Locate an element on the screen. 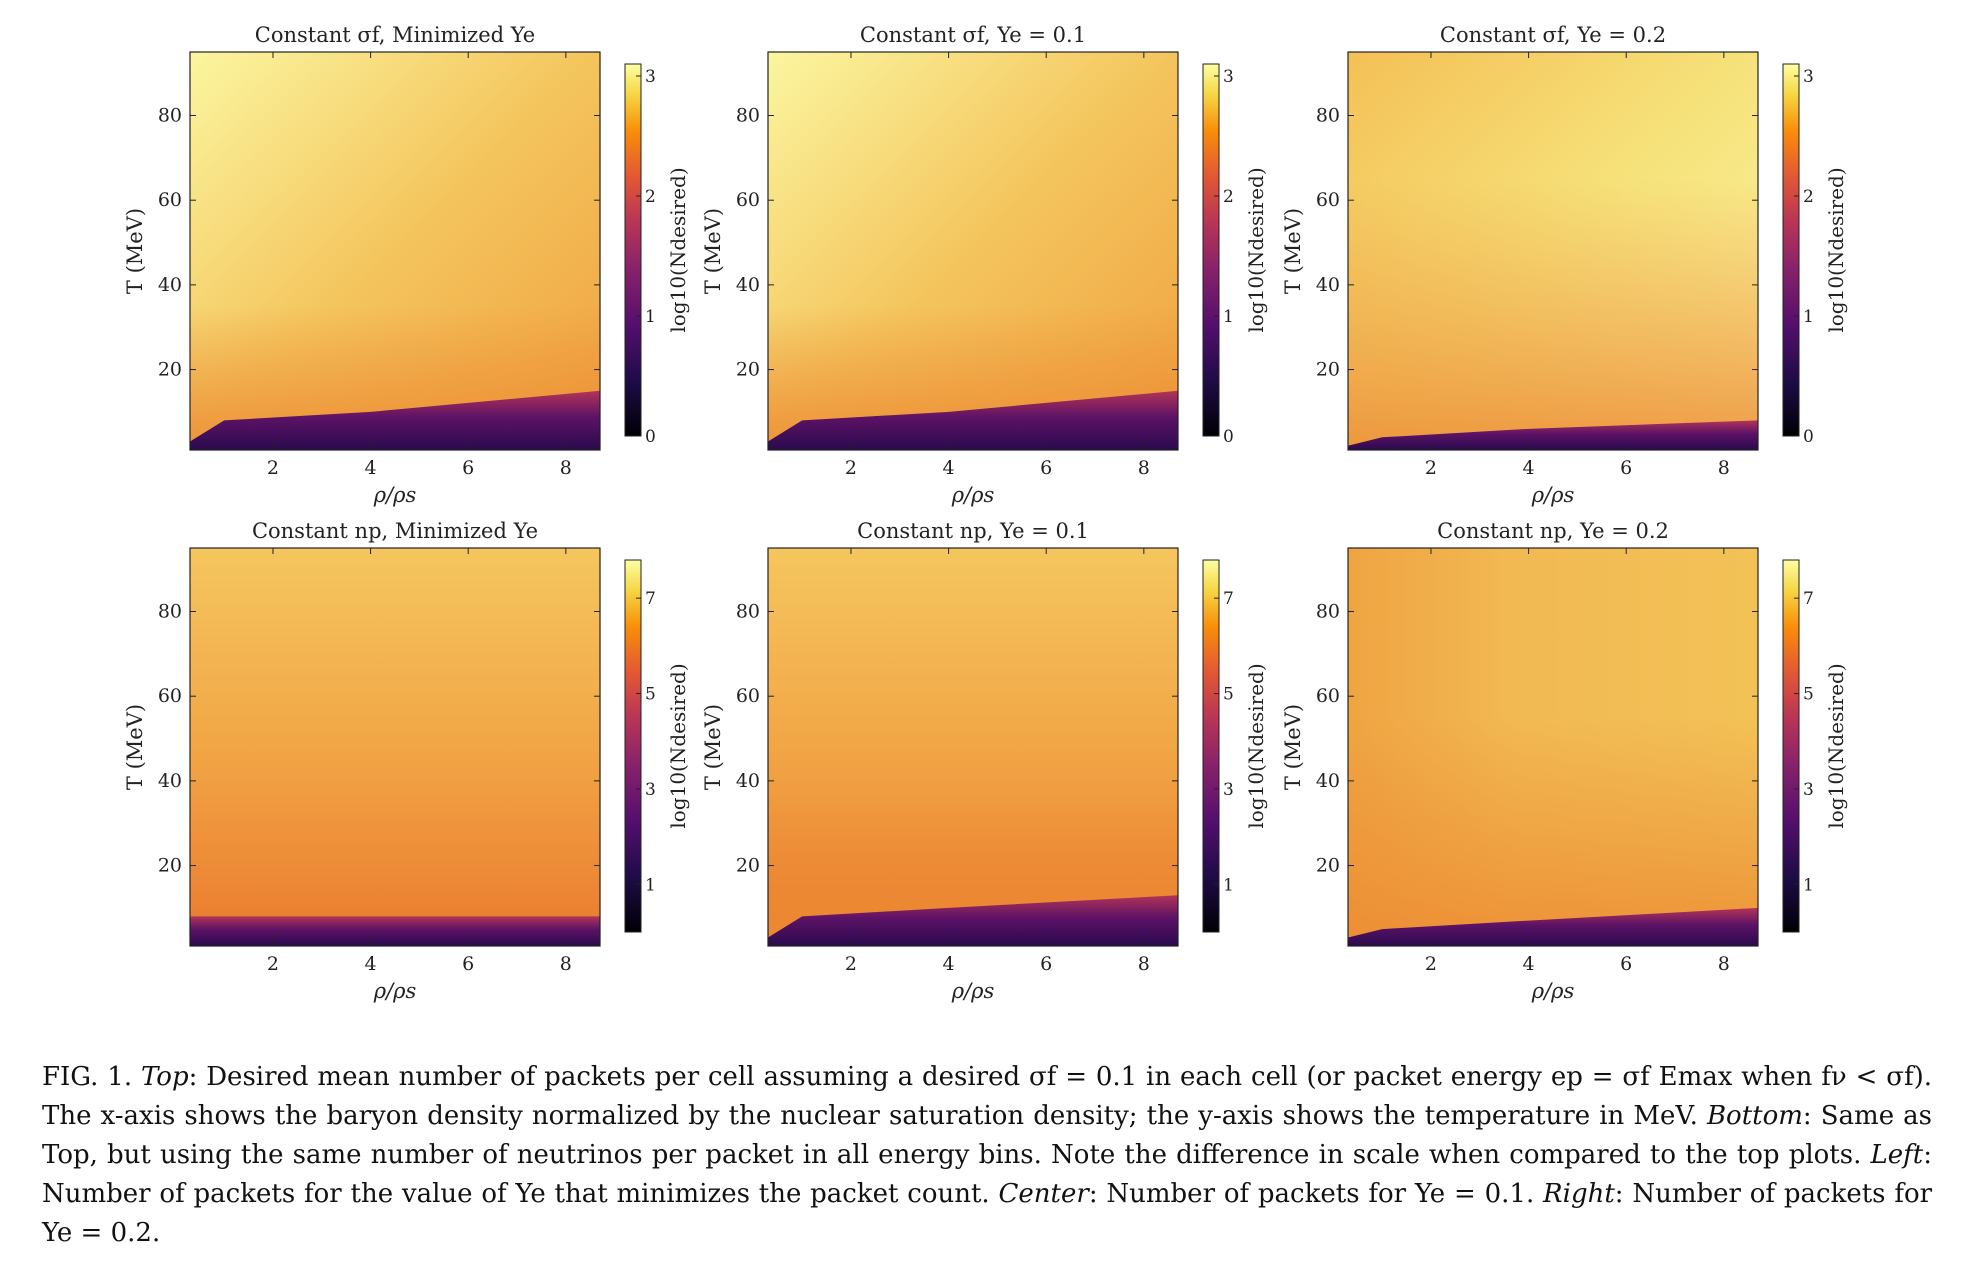 This screenshot has width=1962, height=1282. caption-fig-label: FIG. 1. is located at coordinates (87, 1077).